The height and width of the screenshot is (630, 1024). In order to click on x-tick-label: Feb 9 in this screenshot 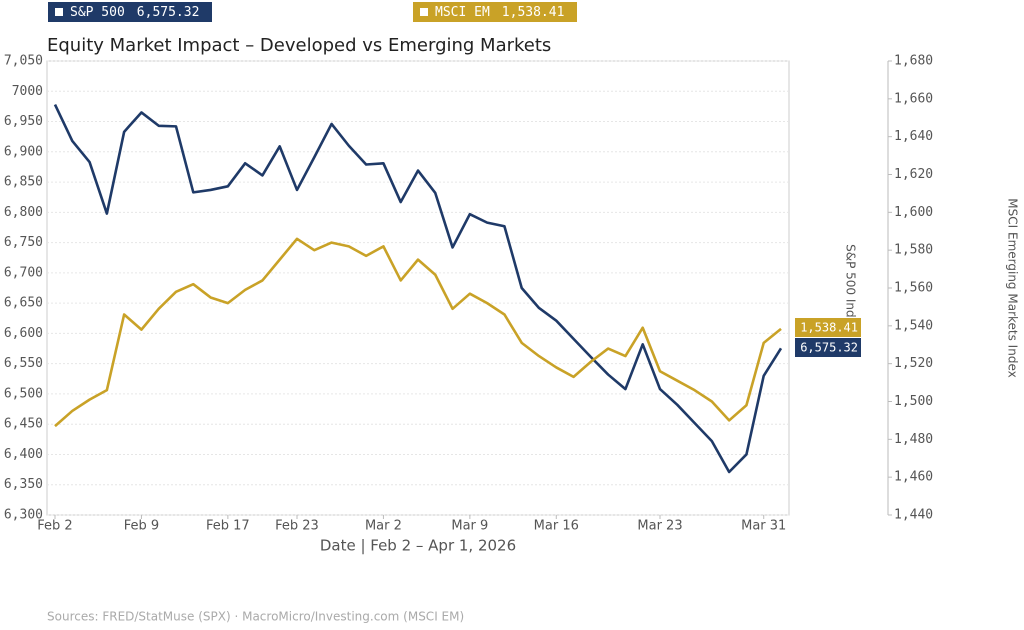, I will do `click(141, 526)`.